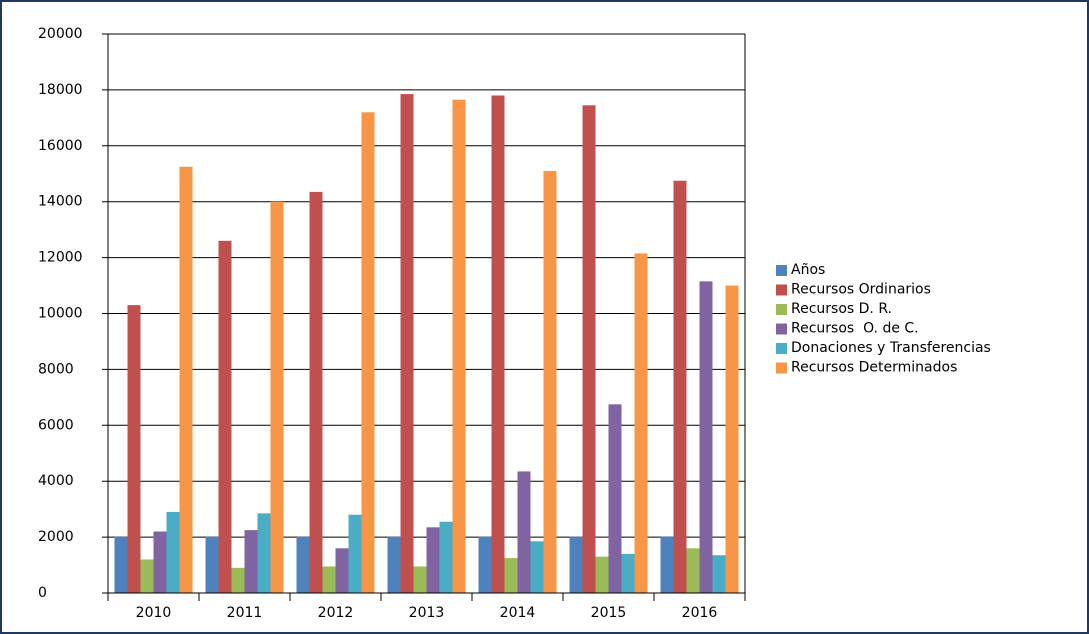 The height and width of the screenshot is (634, 1089). Describe the element at coordinates (855, 329) in the screenshot. I see `legend-label: Recursos O. de C.` at that location.